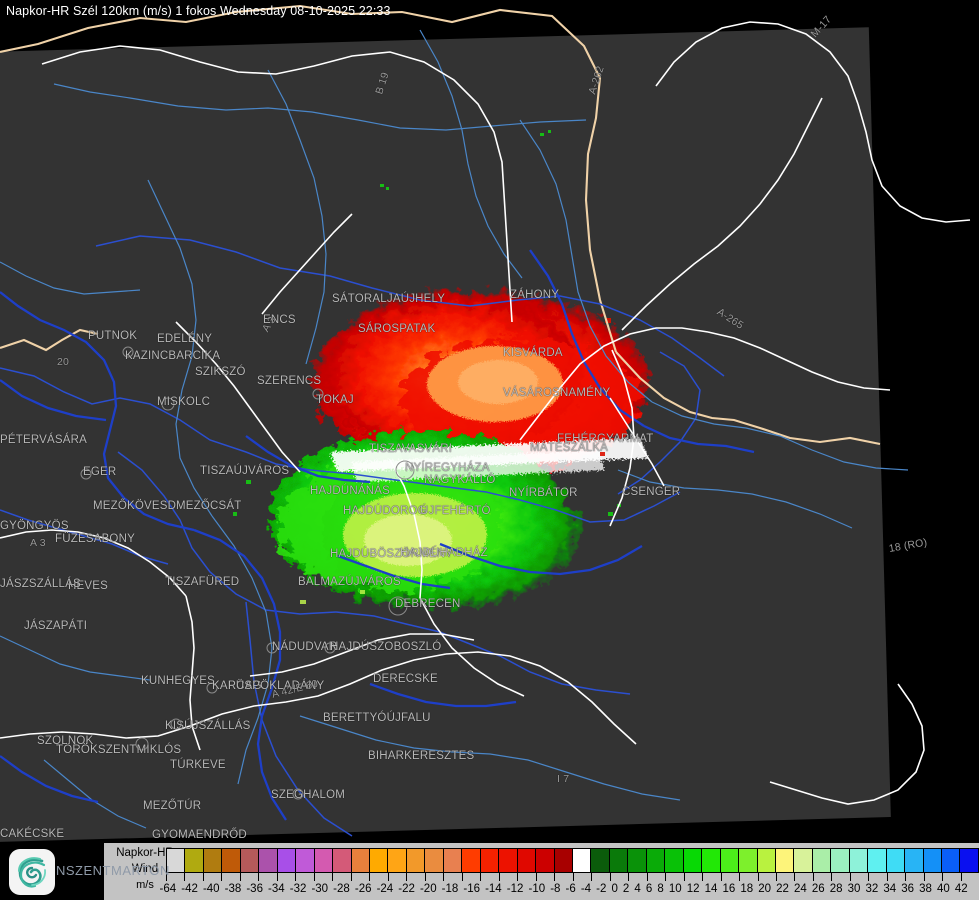 The width and height of the screenshot is (979, 900). I want to click on road-label: 20, so click(63, 362).